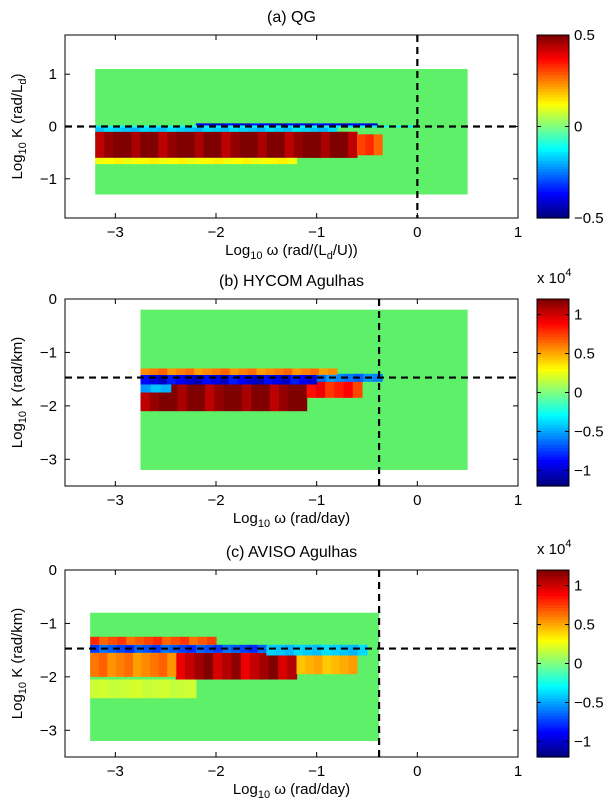 The image size is (607, 804). I want to click on y-tick-label: −1, so click(48, 352).